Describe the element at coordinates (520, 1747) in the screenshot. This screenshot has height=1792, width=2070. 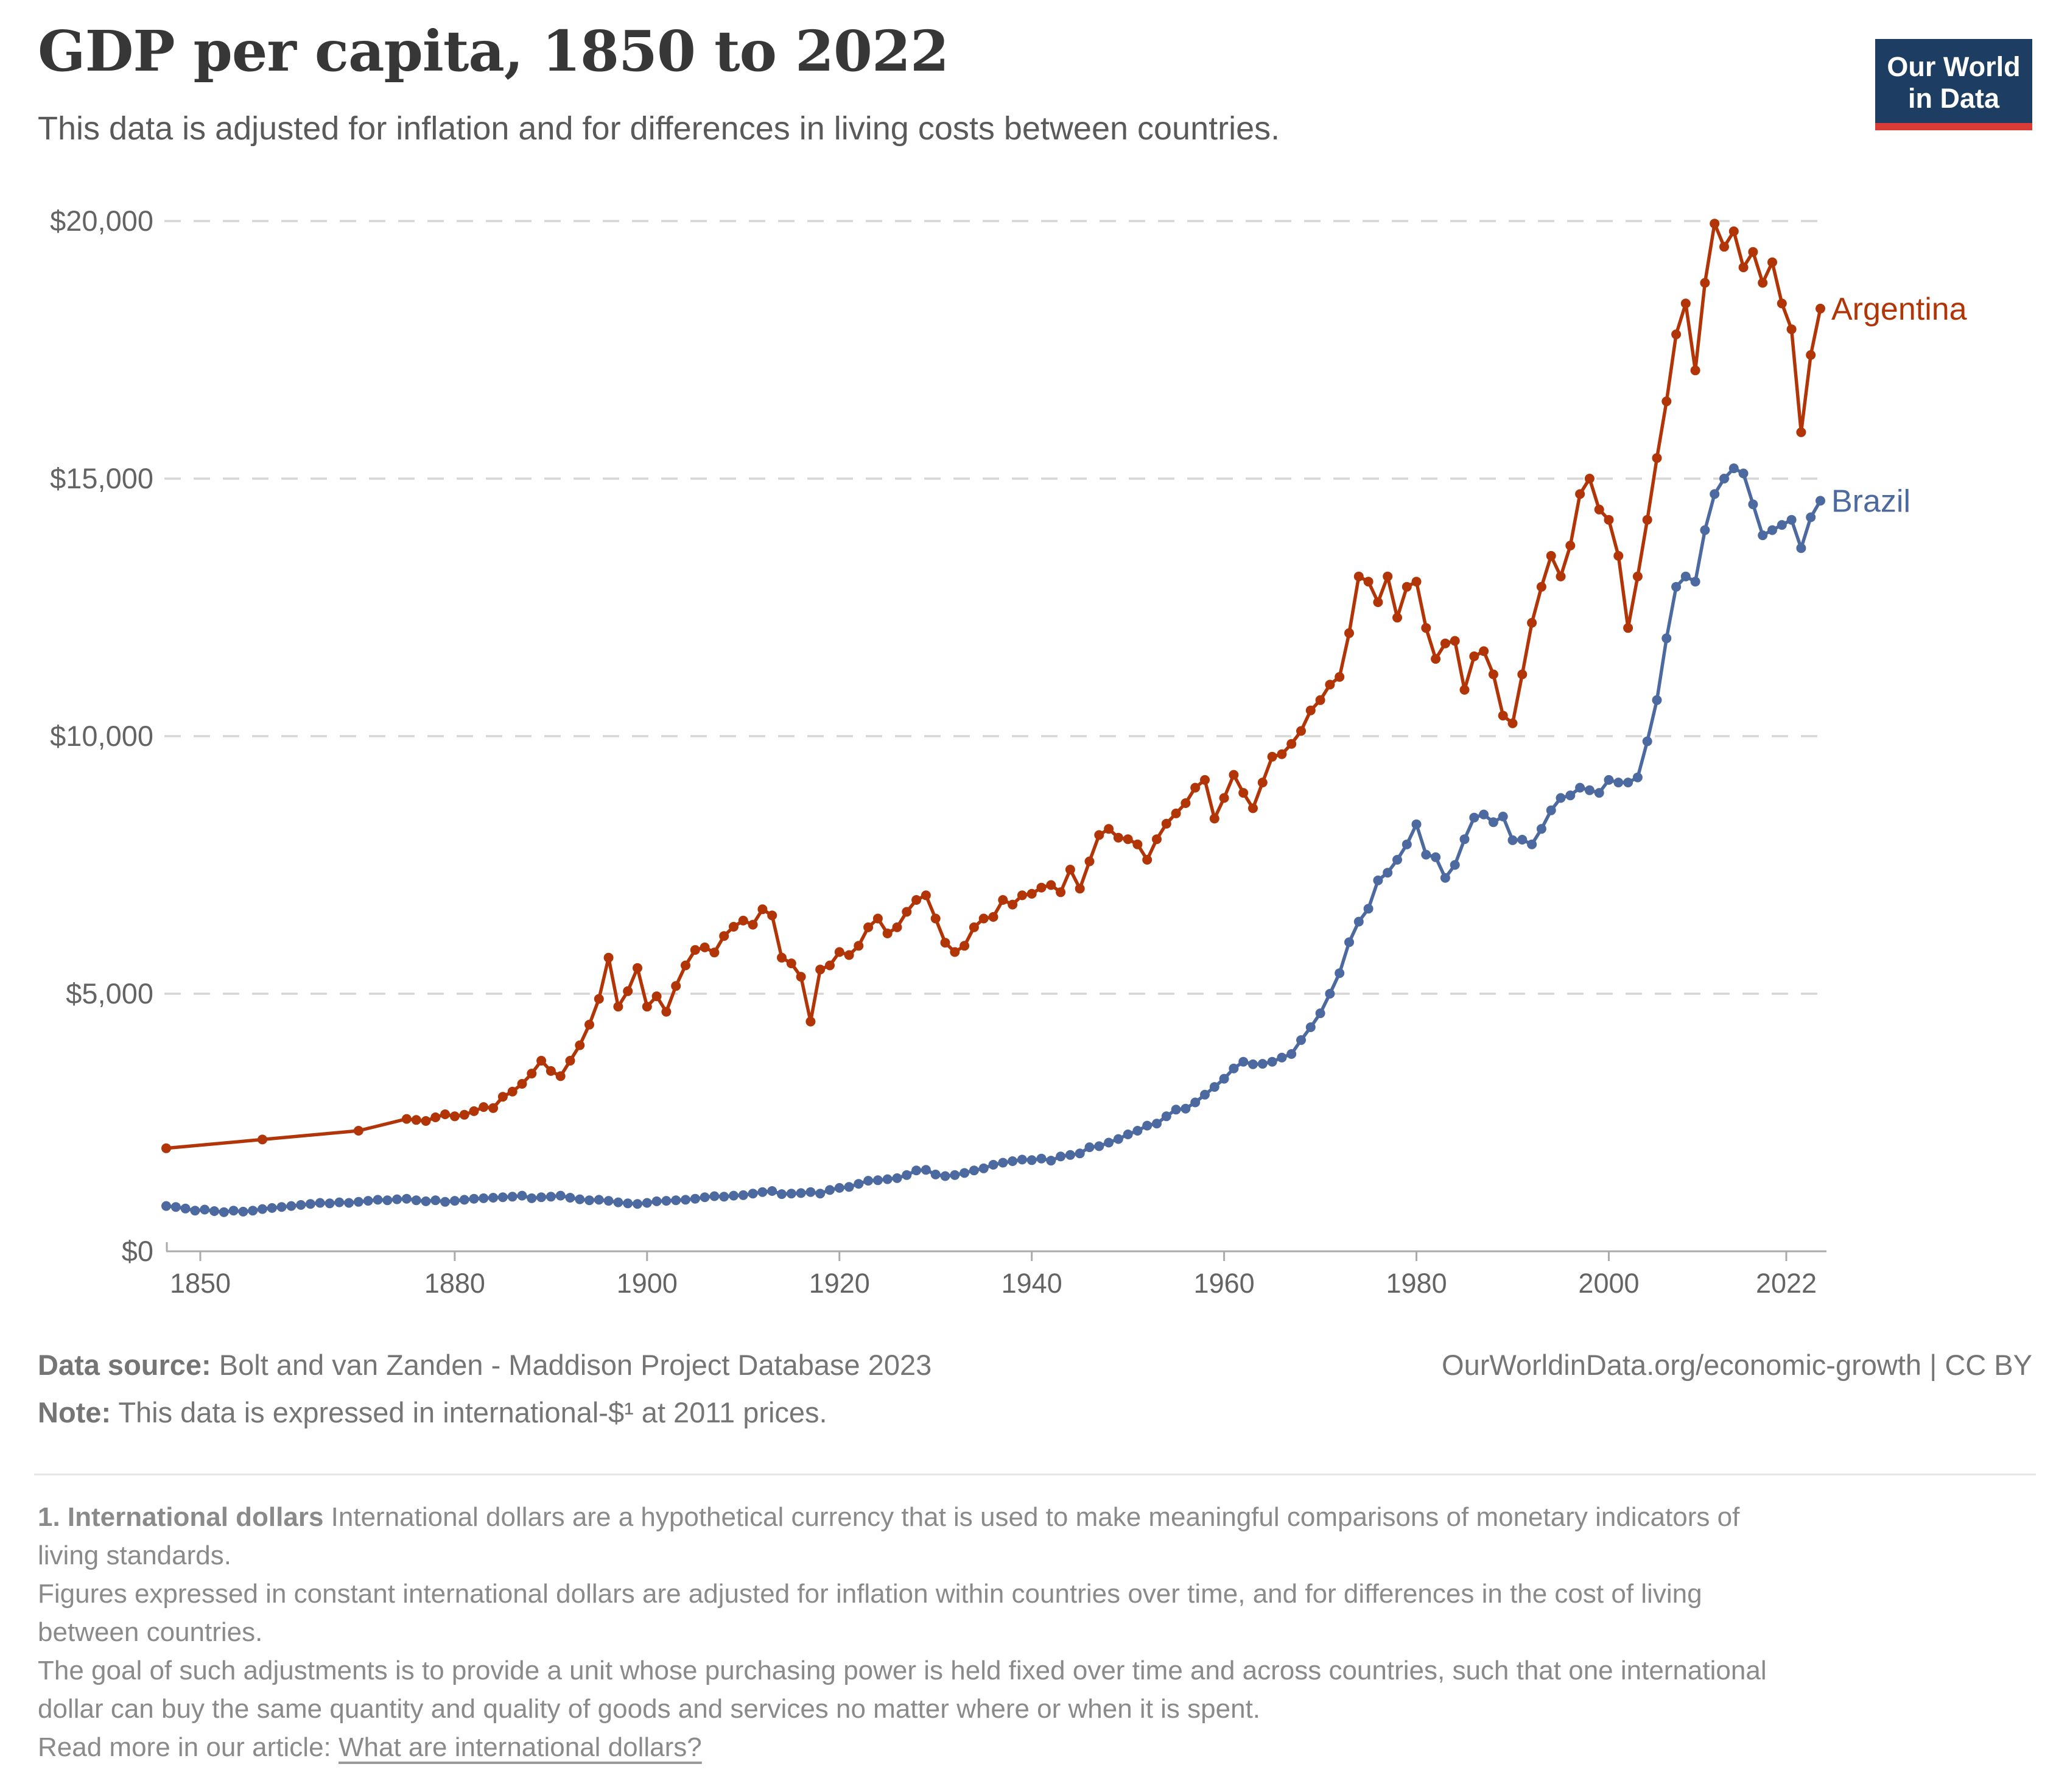
I see `international-dollars-link: What are international dollars?` at that location.